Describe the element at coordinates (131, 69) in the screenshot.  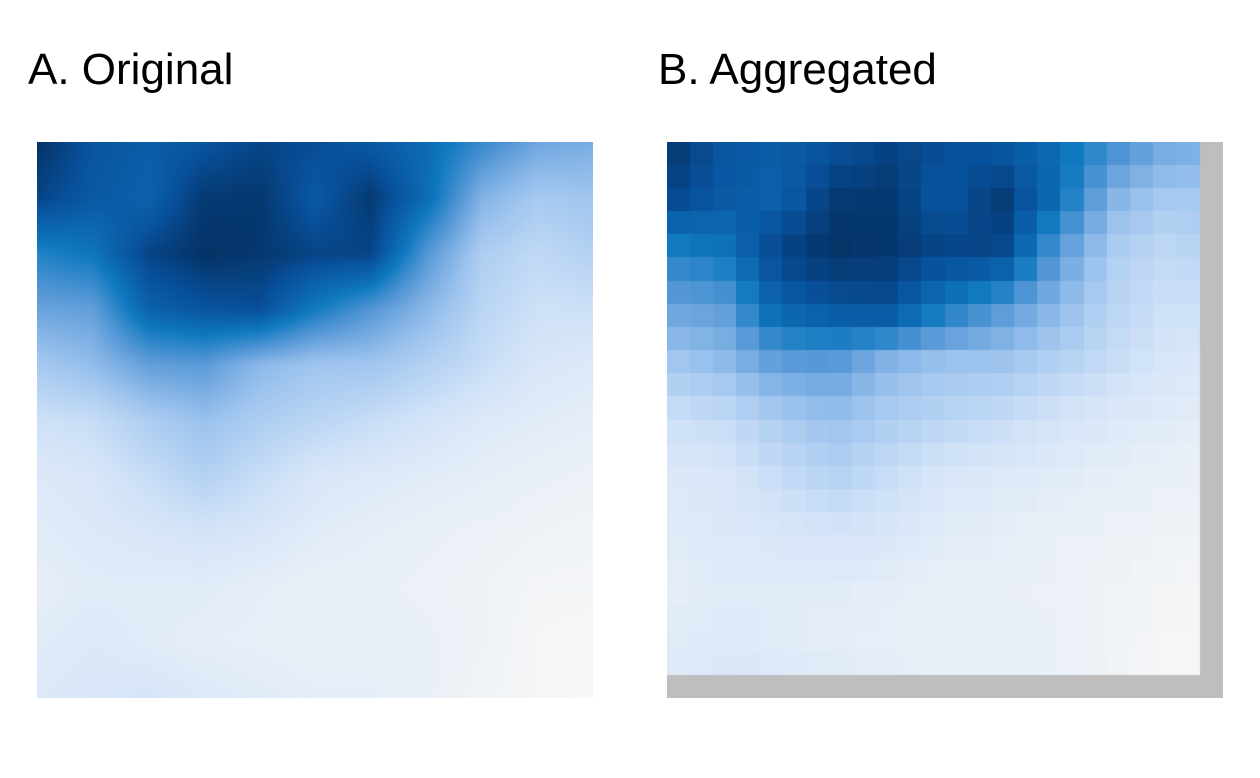
I see `panel-a-title: A. Original` at that location.